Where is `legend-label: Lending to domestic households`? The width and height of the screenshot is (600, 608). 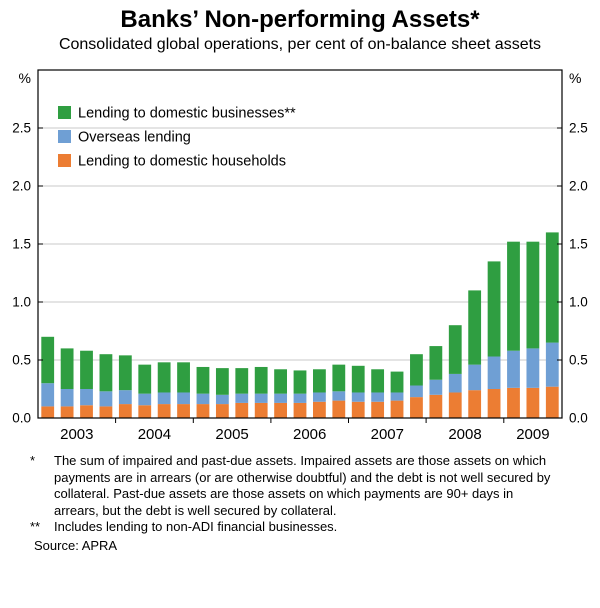 legend-label: Lending to domestic households is located at coordinates (182, 162).